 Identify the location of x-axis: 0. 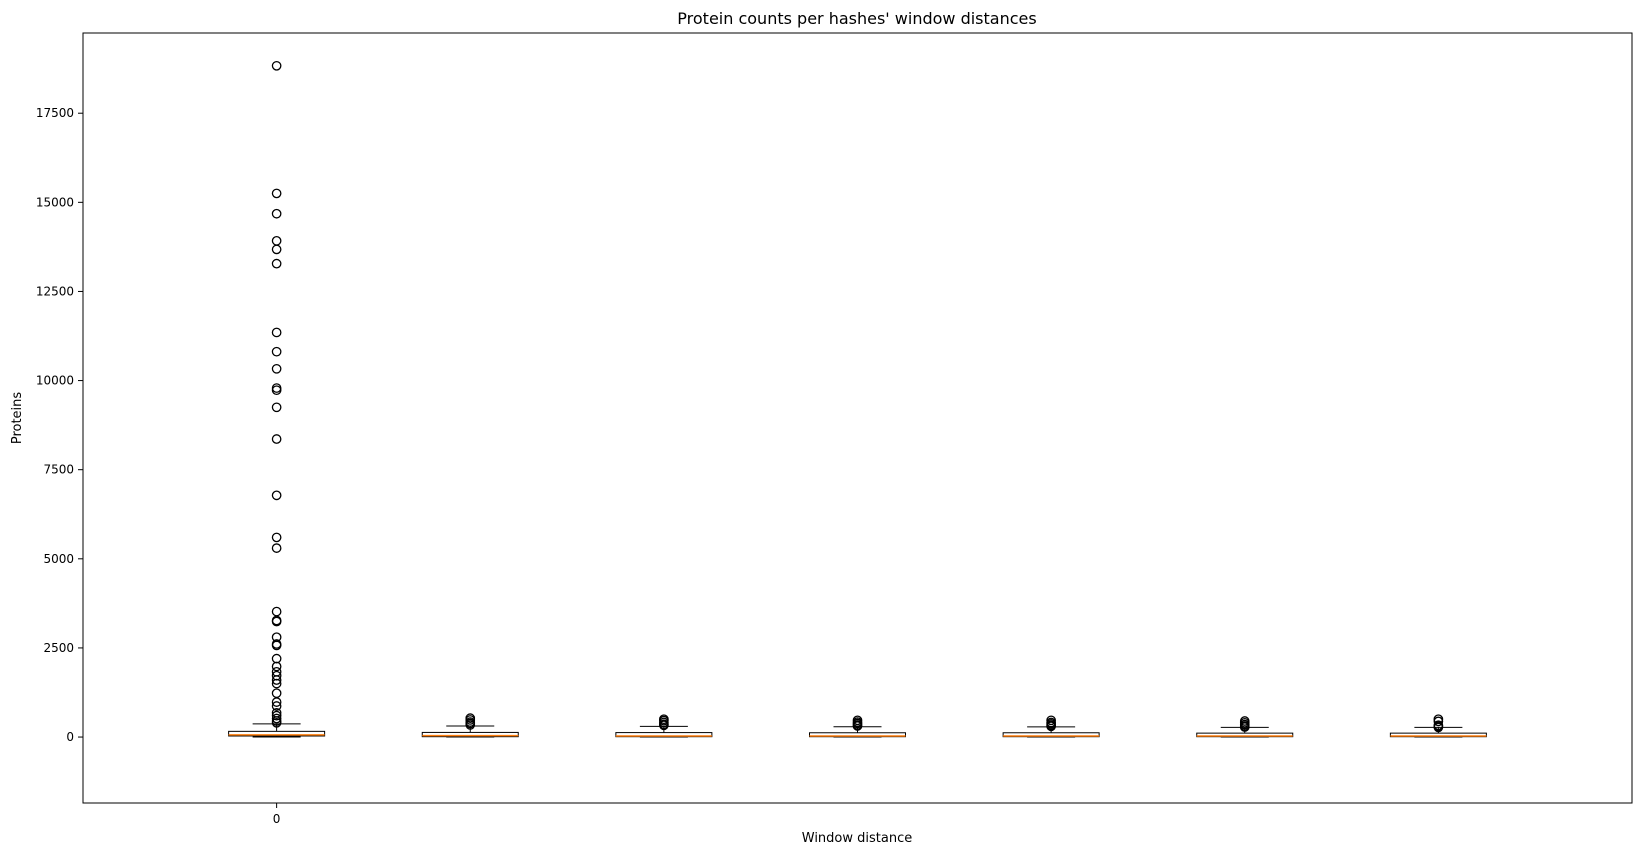
(277, 814).